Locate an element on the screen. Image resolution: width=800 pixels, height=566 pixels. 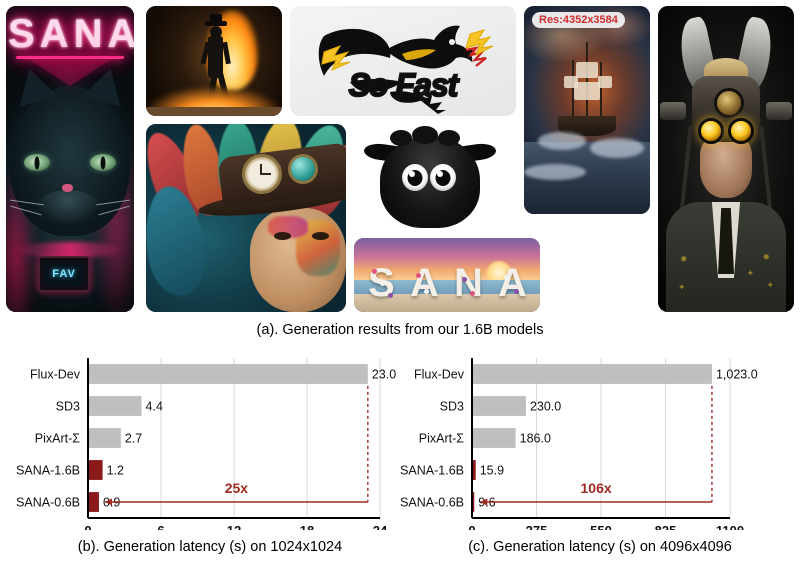
image-tile-fire-man is located at coordinates (214, 61).